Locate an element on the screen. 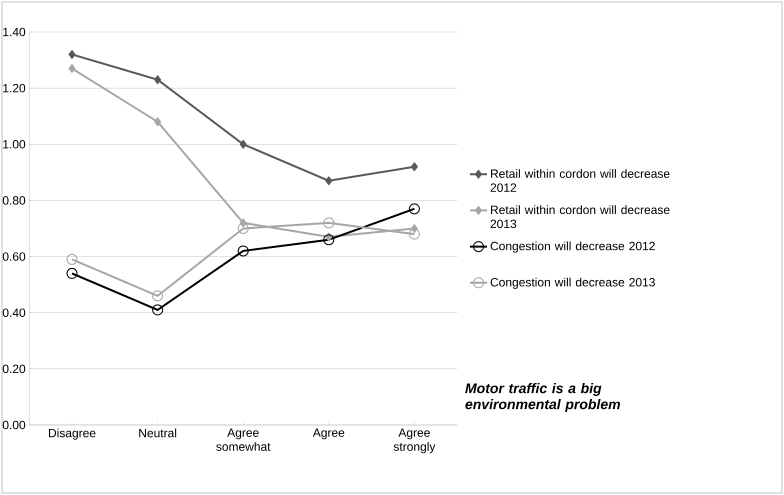 Image resolution: width=784 pixels, height=495 pixels. y-tick-label: 0.60 is located at coordinates (14, 256).